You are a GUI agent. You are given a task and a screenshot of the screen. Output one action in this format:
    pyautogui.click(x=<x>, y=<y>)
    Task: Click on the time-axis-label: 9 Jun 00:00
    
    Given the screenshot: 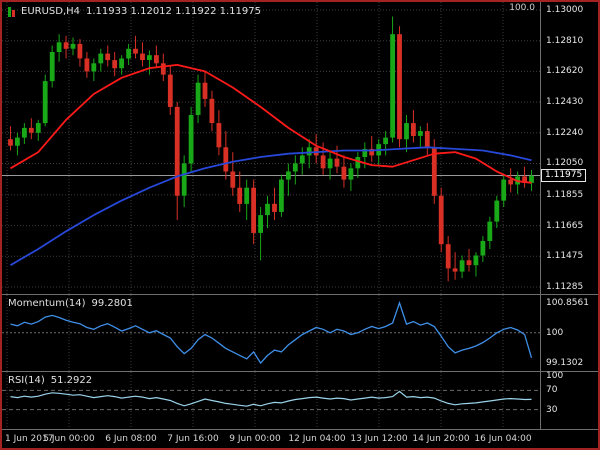 What is the action you would take?
    pyautogui.click(x=255, y=439)
    